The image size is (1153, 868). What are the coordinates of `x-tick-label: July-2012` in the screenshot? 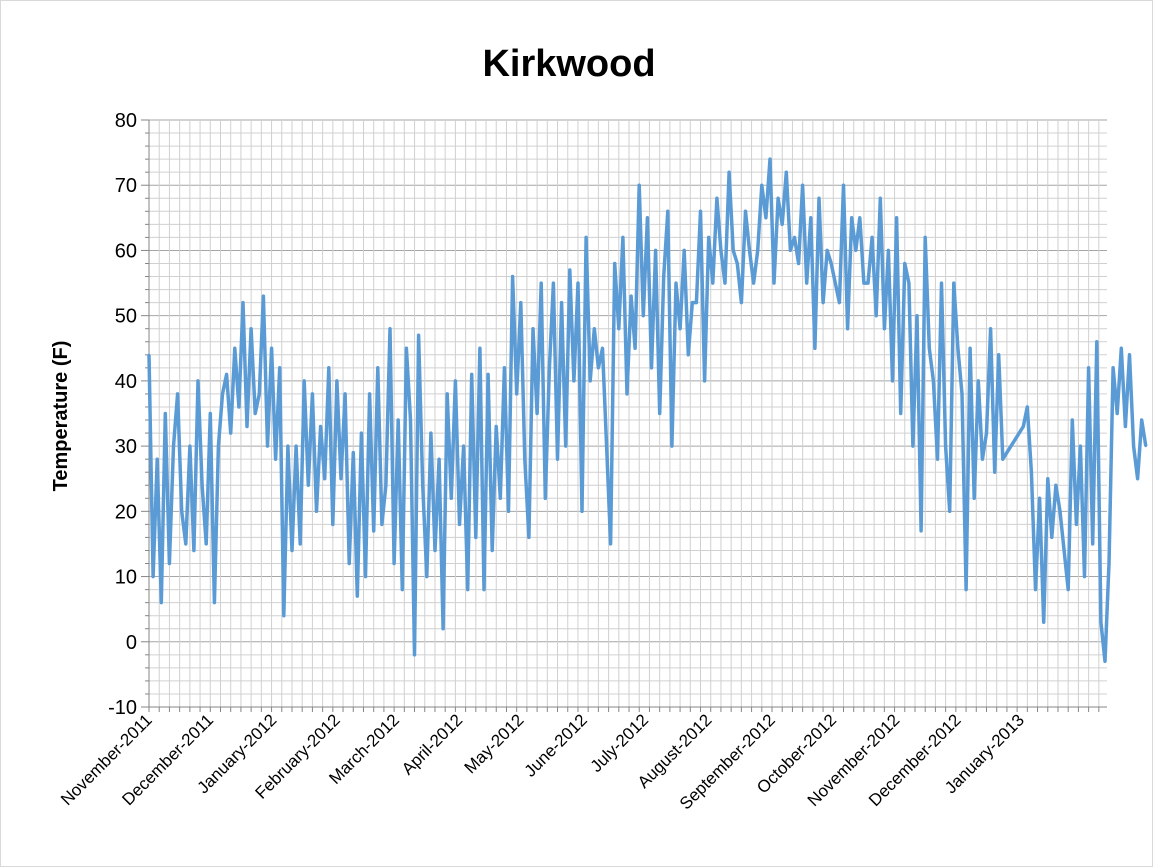 It's located at (620, 743).